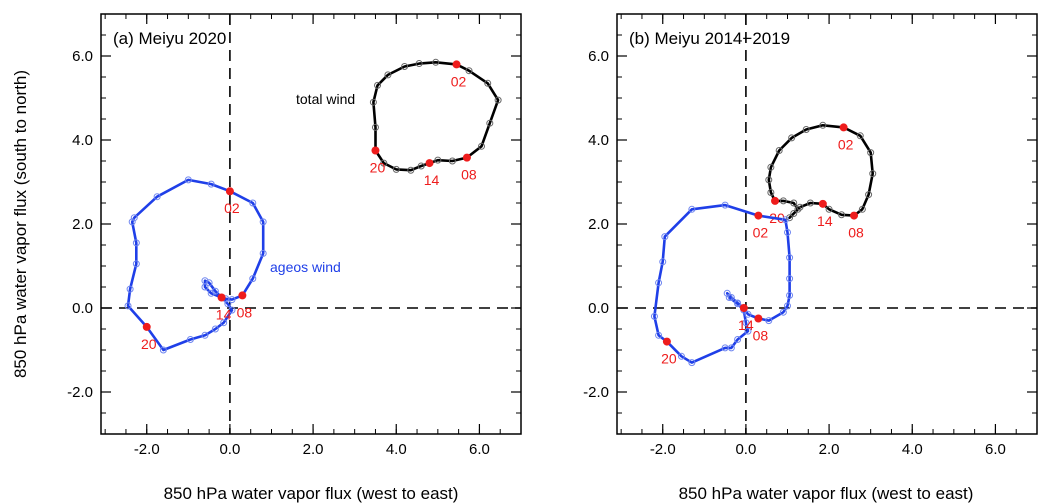 Image resolution: width=1043 pixels, height=504 pixels. I want to click on y-tick-label-b: 0.0, so click(598, 308).